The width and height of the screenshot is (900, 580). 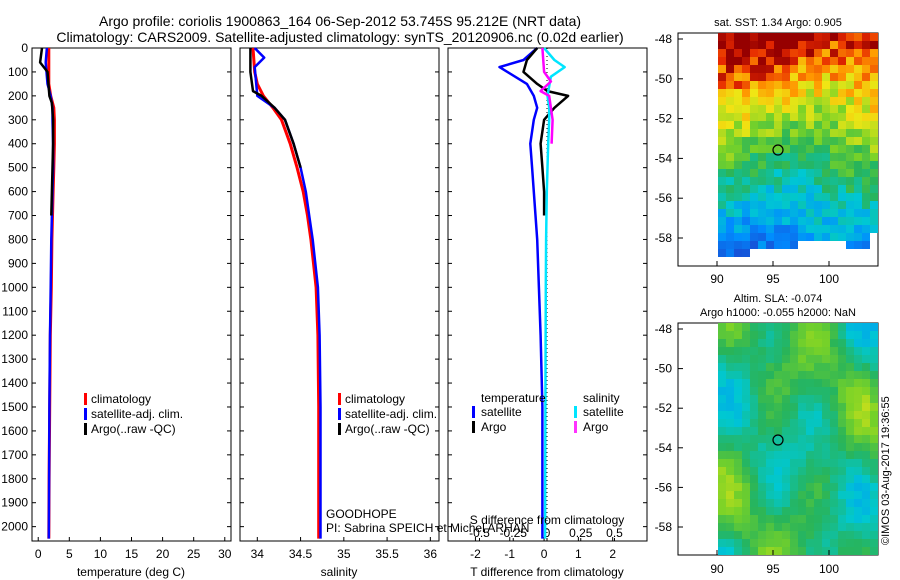 I want to click on legend-swatch-satellite, so click(x=85, y=414).